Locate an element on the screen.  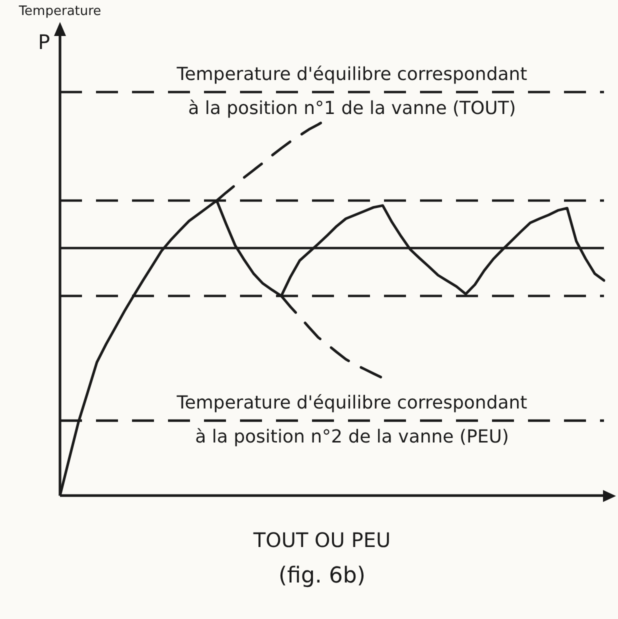
text: (fig. 6b) is located at coordinates (322, 575).